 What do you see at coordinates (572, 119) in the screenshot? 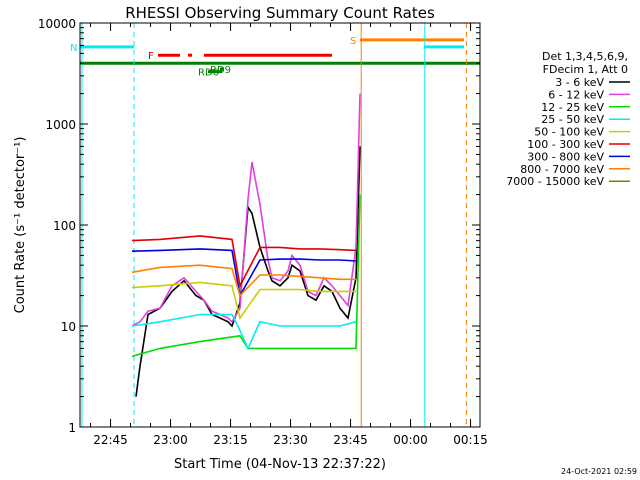
I see `legend-label: 25 - 50 keV` at bounding box center [572, 119].